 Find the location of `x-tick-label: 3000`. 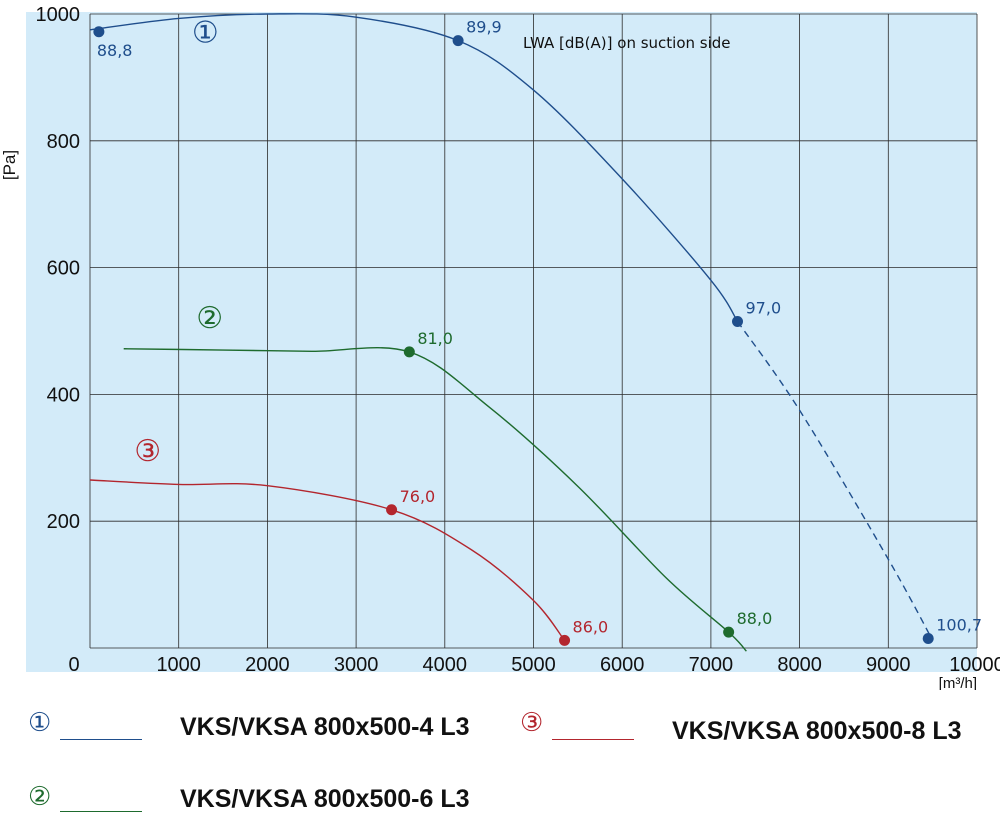

x-tick-label: 3000 is located at coordinates (356, 665).